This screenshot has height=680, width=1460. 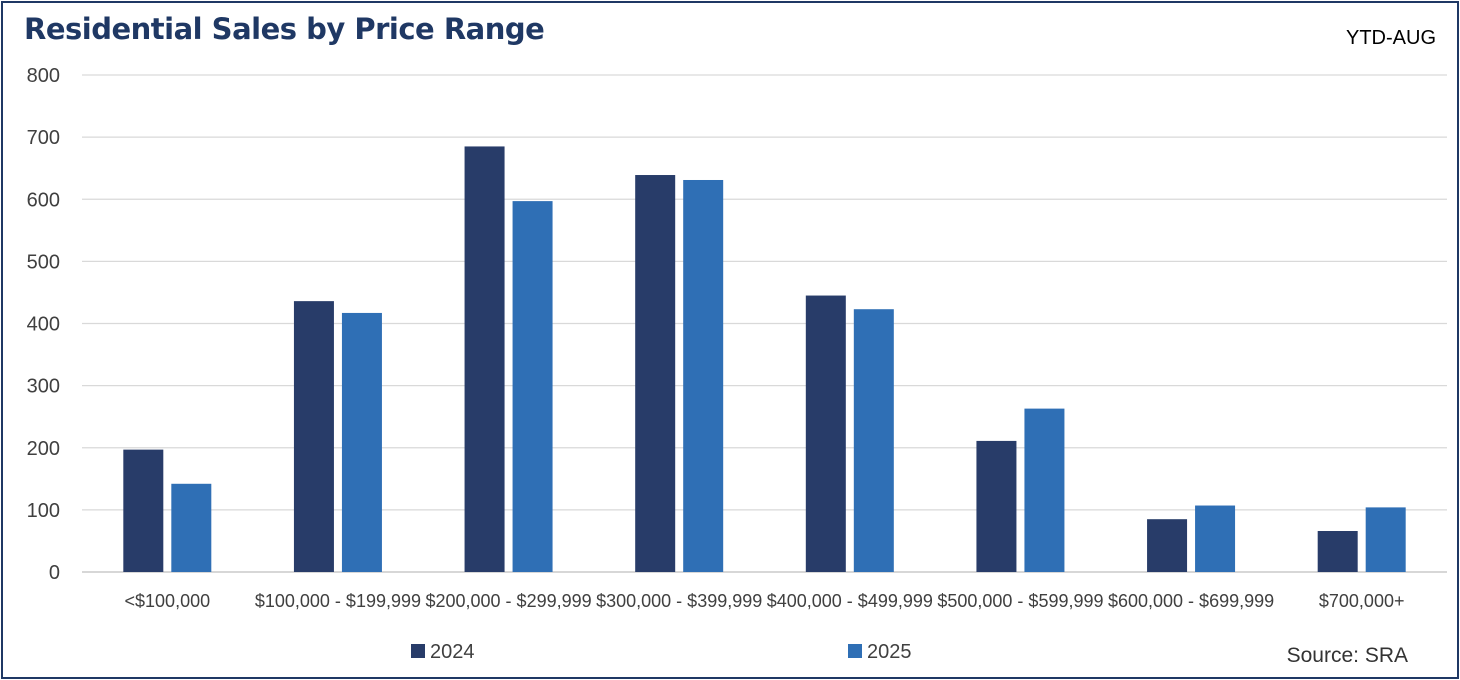 I want to click on y-axis-ticks: 0 100 200 300 400 500 600 700 800, so click(x=43, y=324).